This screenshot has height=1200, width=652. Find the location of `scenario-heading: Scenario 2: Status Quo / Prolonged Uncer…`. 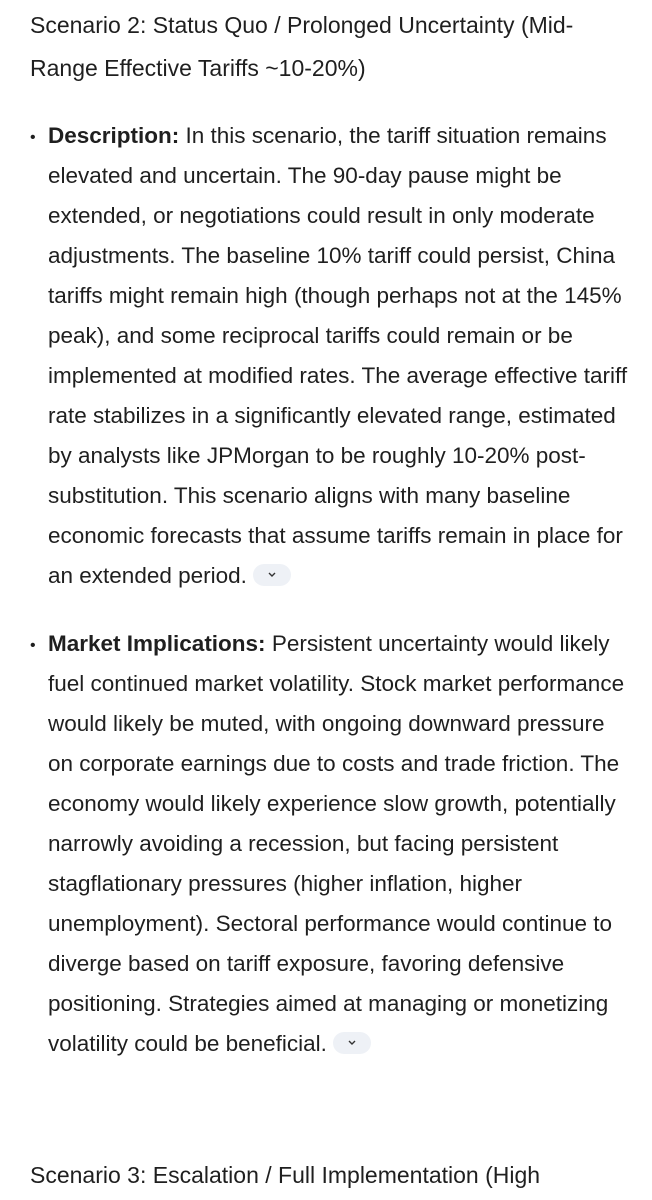

scenario-heading: Scenario 2: Status Quo / Prolonged Uncer… is located at coordinates (302, 46).